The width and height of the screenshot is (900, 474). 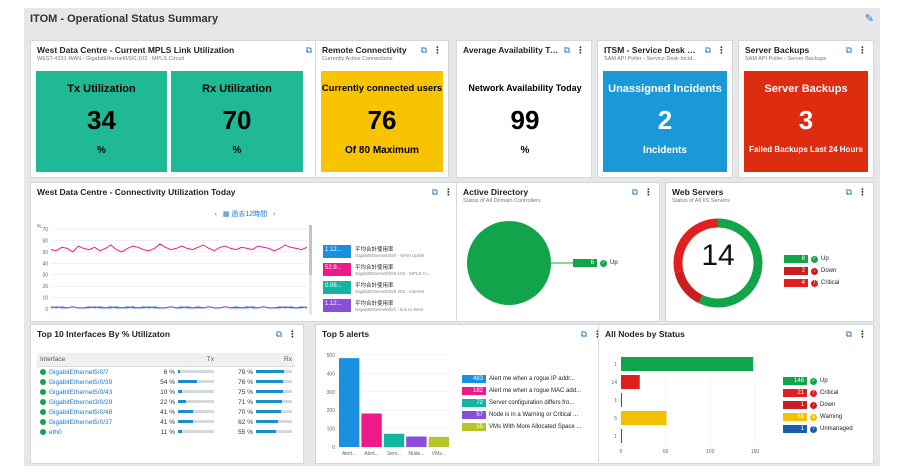 What do you see at coordinates (665, 121) in the screenshot?
I see `itsm-kpi: Unassigned Incidents 2 Incidents` at bounding box center [665, 121].